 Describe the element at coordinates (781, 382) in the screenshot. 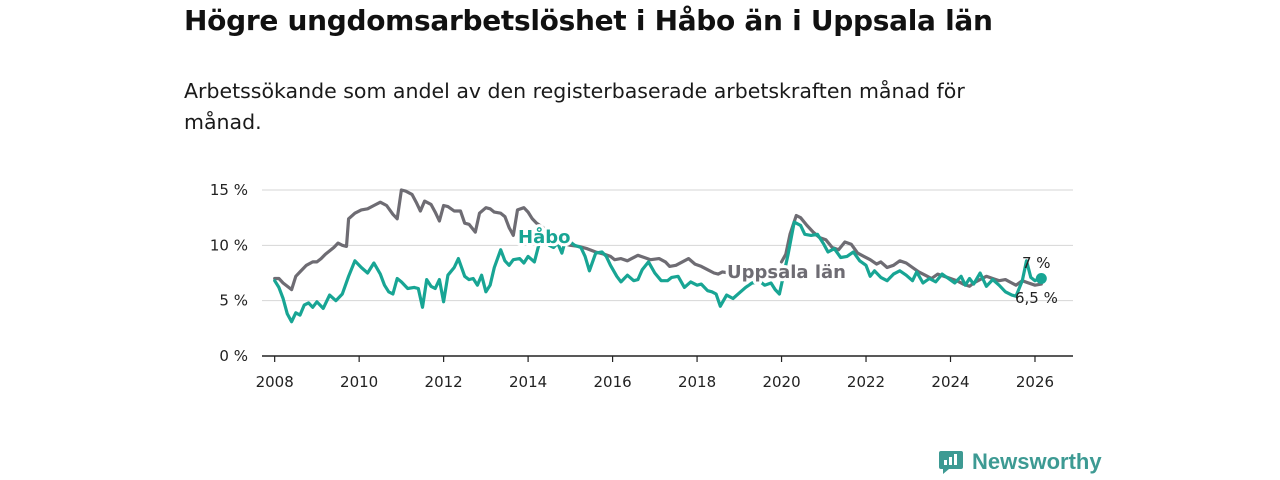

I see `x-tick-label: 2020` at that location.